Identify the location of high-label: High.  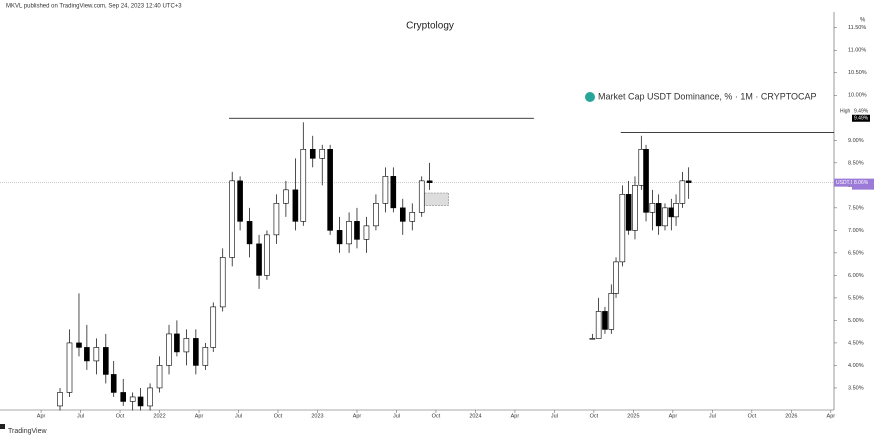
(845, 112).